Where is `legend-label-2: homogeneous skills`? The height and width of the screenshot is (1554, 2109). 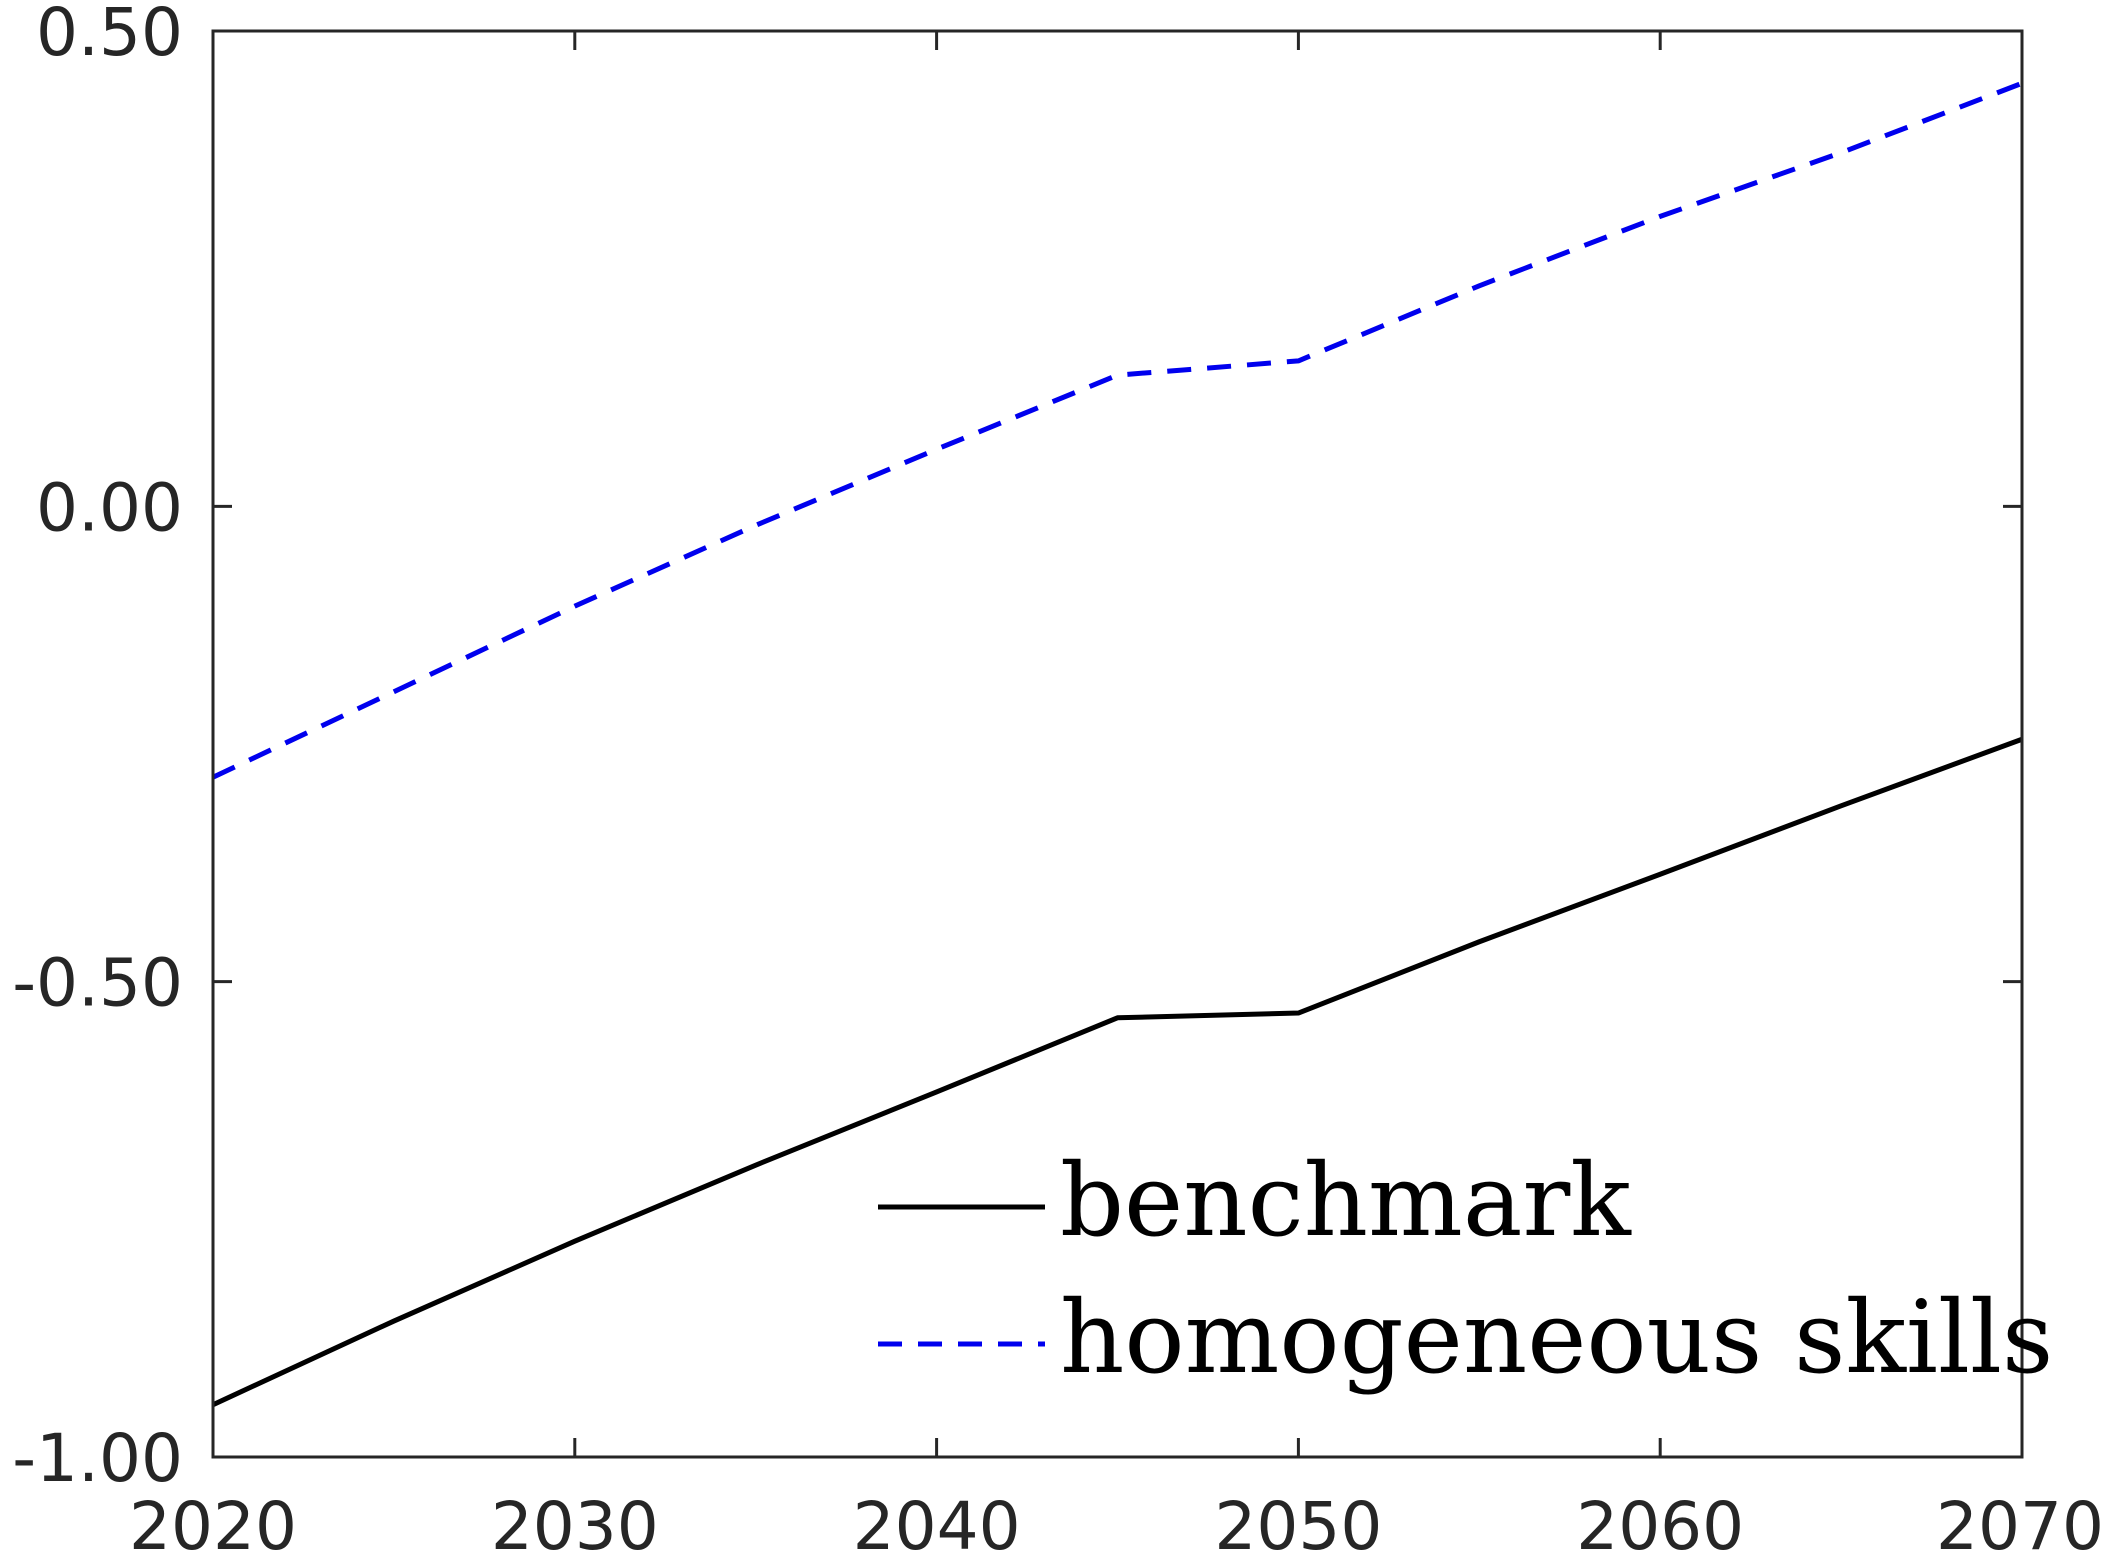 legend-label-2: homogeneous skills is located at coordinates (1556, 1337).